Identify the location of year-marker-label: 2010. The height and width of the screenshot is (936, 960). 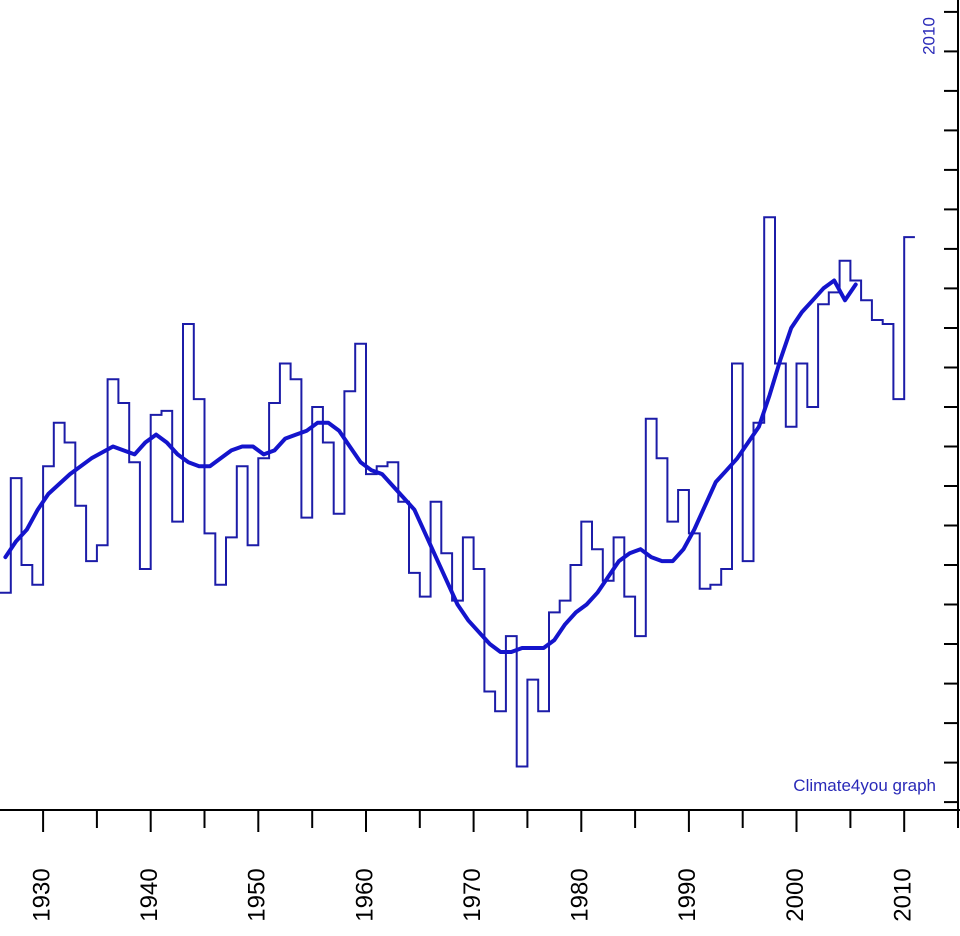
(928, 36).